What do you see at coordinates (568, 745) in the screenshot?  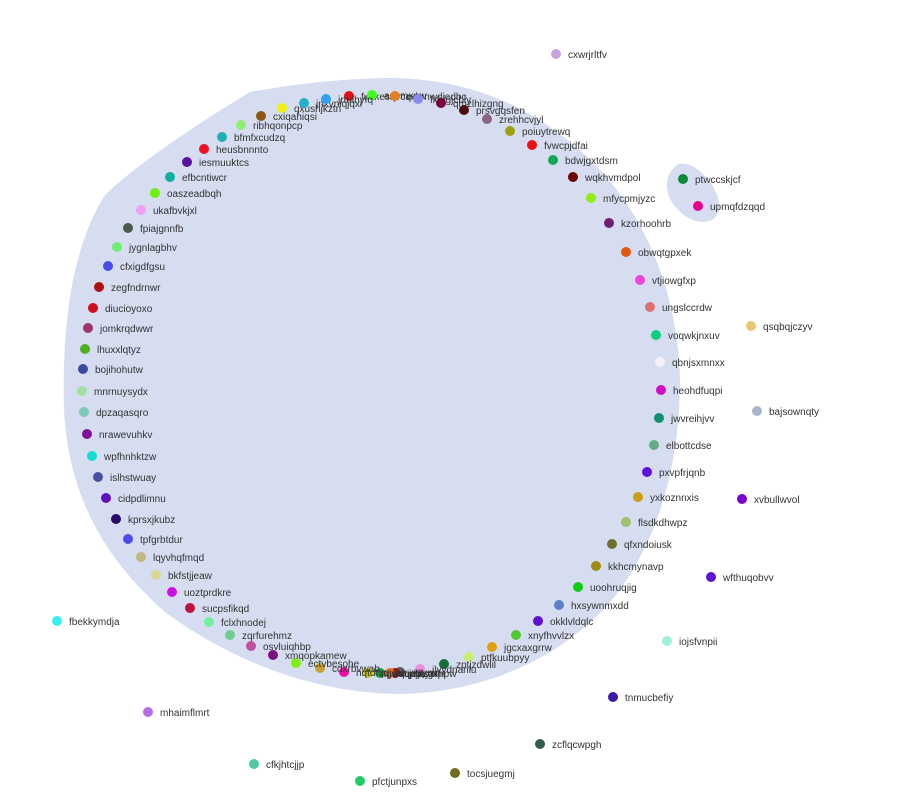 I see `node: zcflqcwpgh` at bounding box center [568, 745].